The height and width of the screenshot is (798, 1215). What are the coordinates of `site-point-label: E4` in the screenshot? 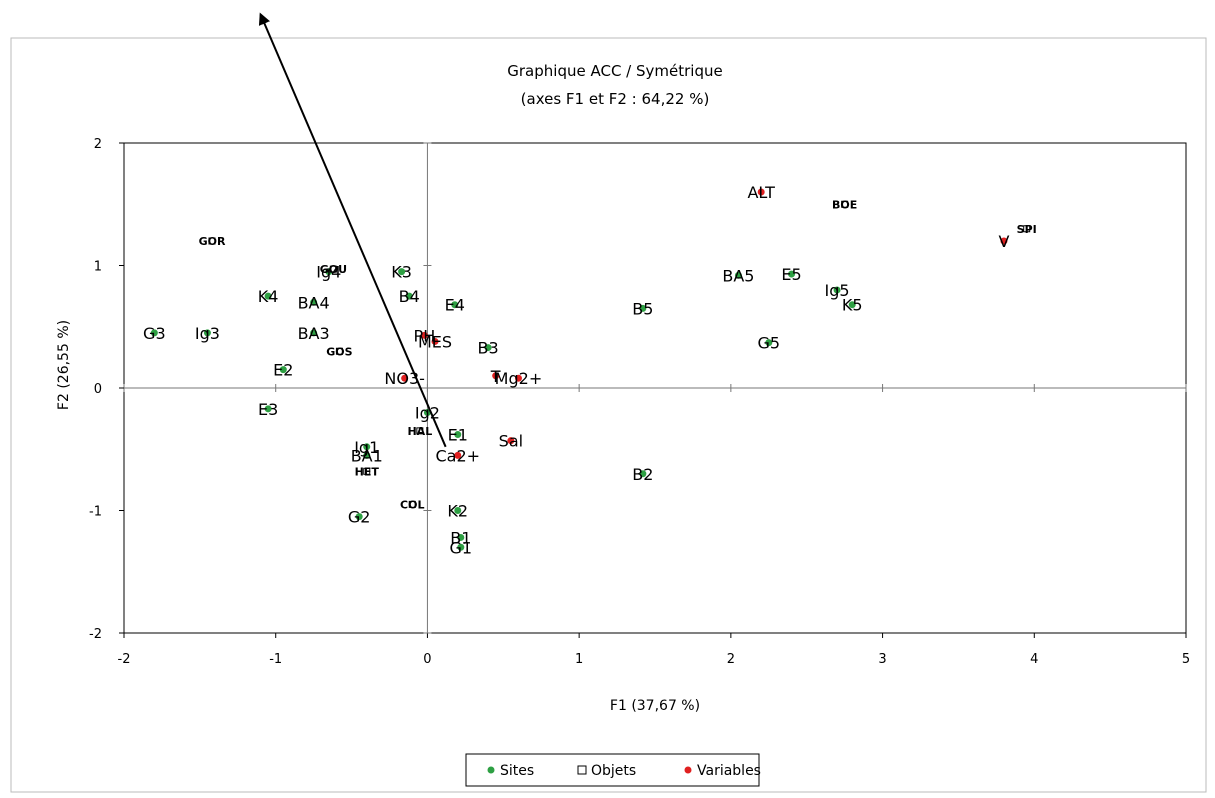 It's located at (455, 305).